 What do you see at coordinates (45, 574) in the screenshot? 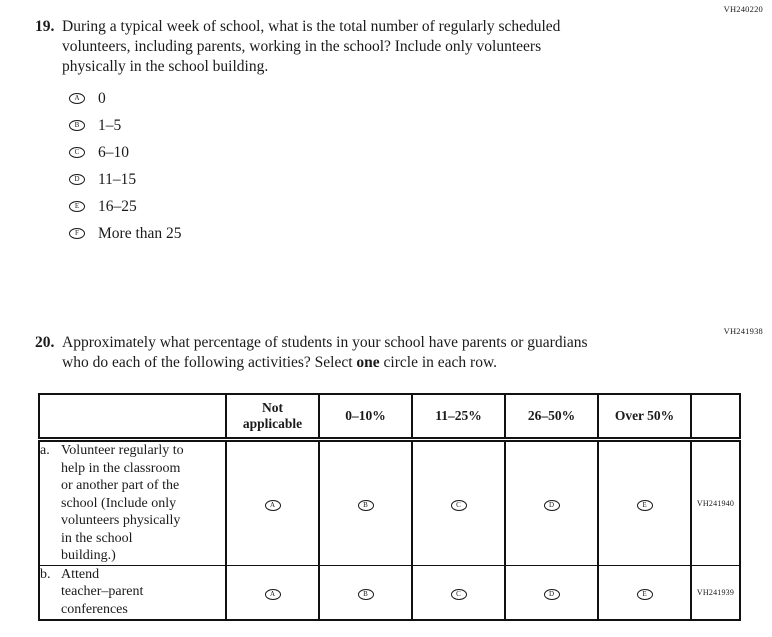
I see `q20-row-b-item-letter: b.` at bounding box center [45, 574].